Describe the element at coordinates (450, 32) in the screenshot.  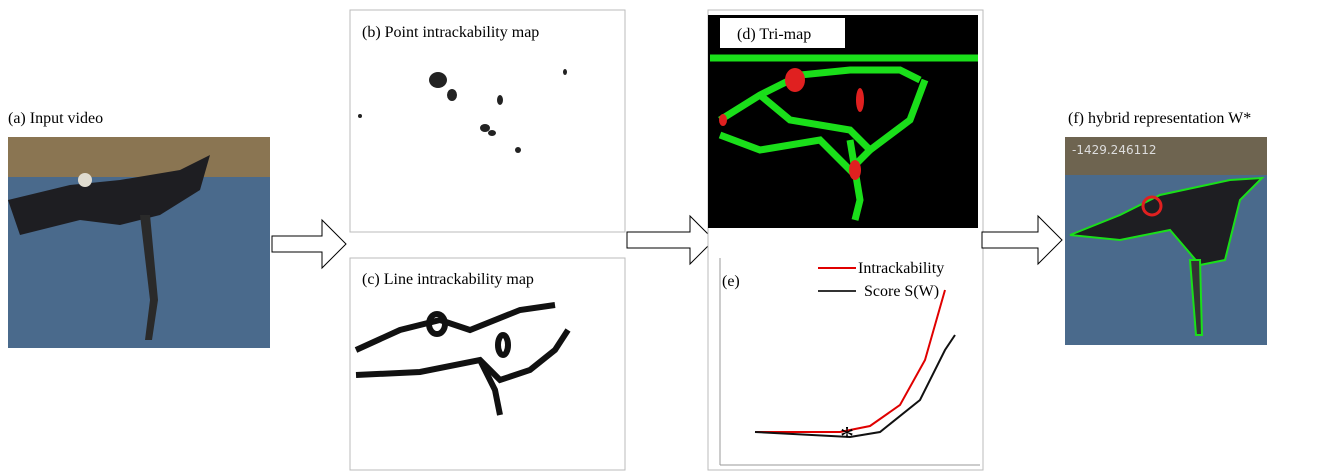
I see `panel-label: (b) Point intrackability map` at that location.